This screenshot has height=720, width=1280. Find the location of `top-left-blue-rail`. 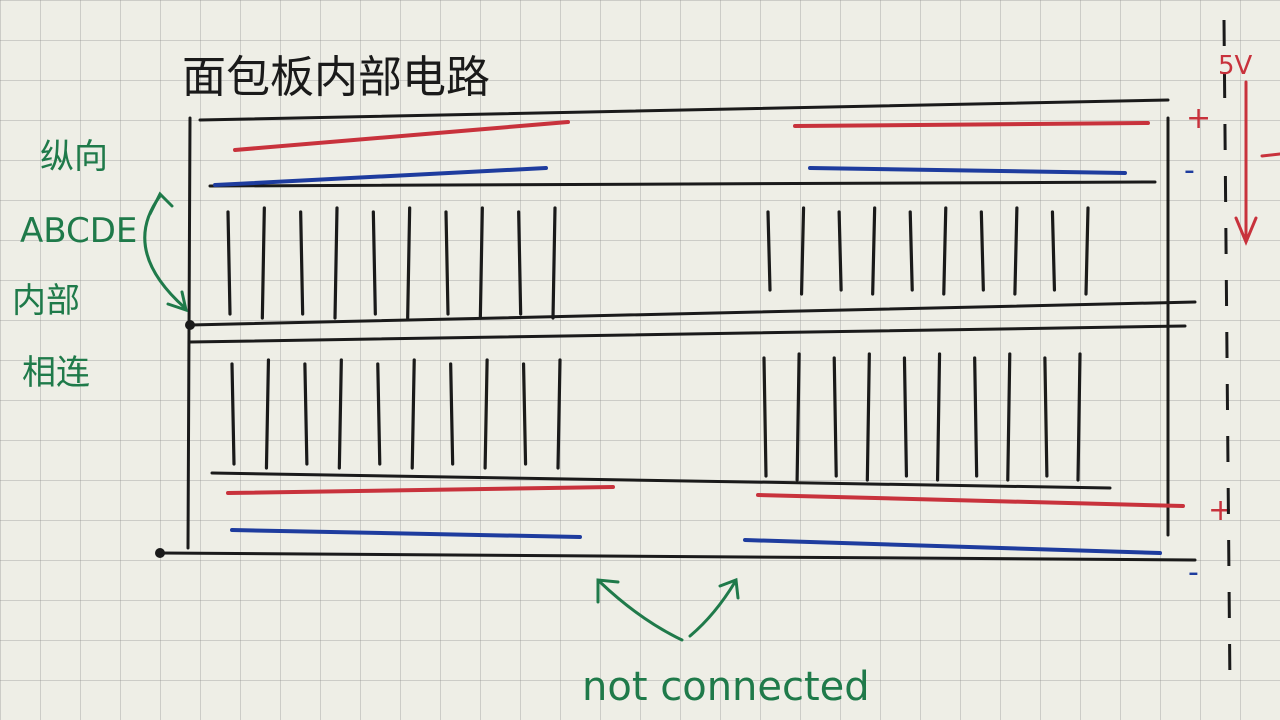

top-left-blue-rail is located at coordinates (380, 176).